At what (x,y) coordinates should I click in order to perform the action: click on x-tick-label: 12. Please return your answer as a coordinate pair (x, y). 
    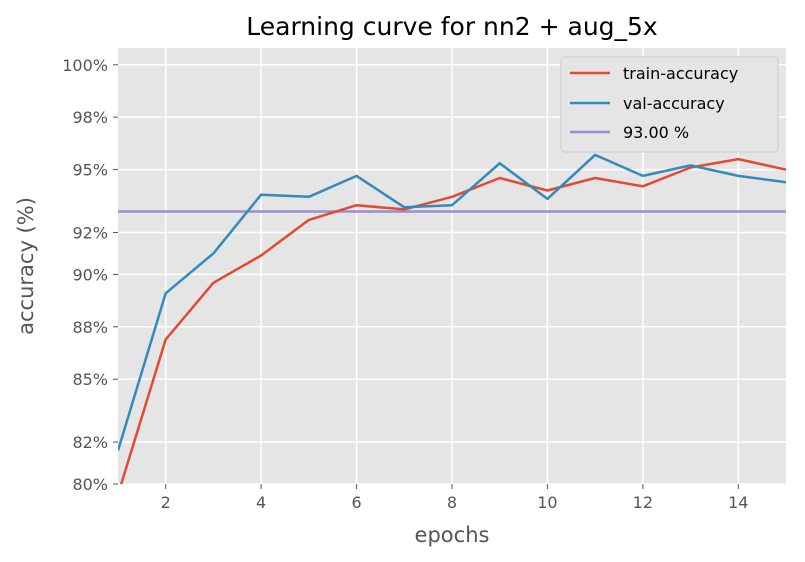
    Looking at the image, I should click on (643, 502).